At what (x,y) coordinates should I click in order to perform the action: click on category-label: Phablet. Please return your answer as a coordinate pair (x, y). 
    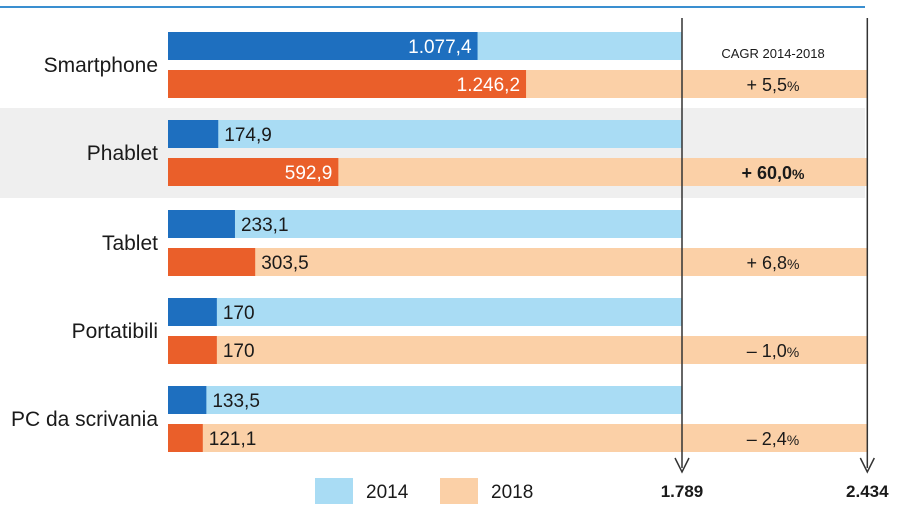
    Looking at the image, I should click on (122, 153).